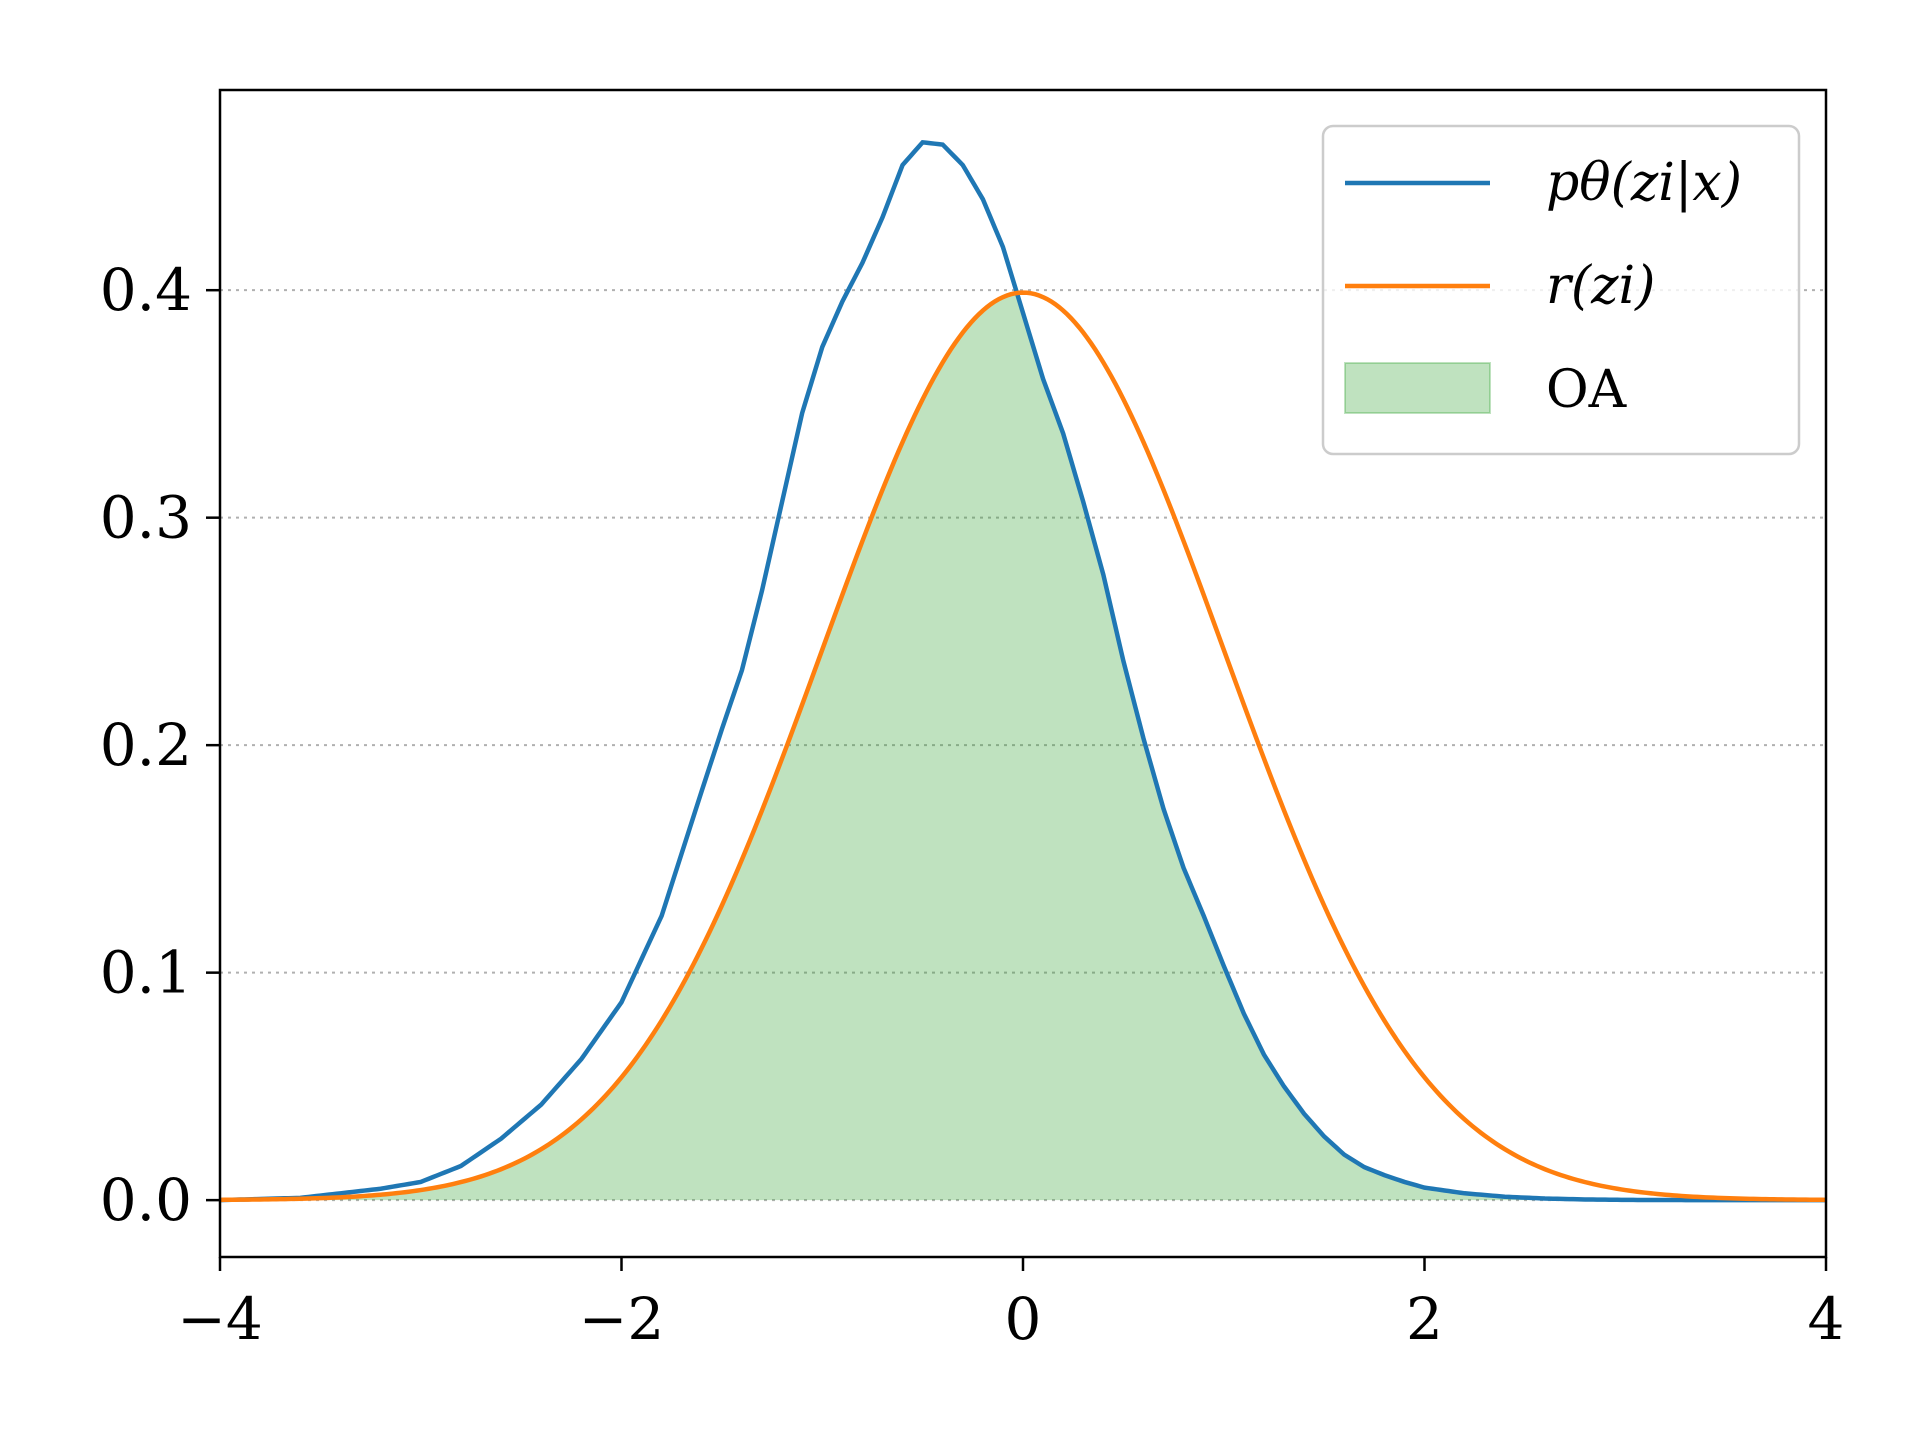 The height and width of the screenshot is (1440, 1920). I want to click on legend-swatch-oa, so click(1417, 388).